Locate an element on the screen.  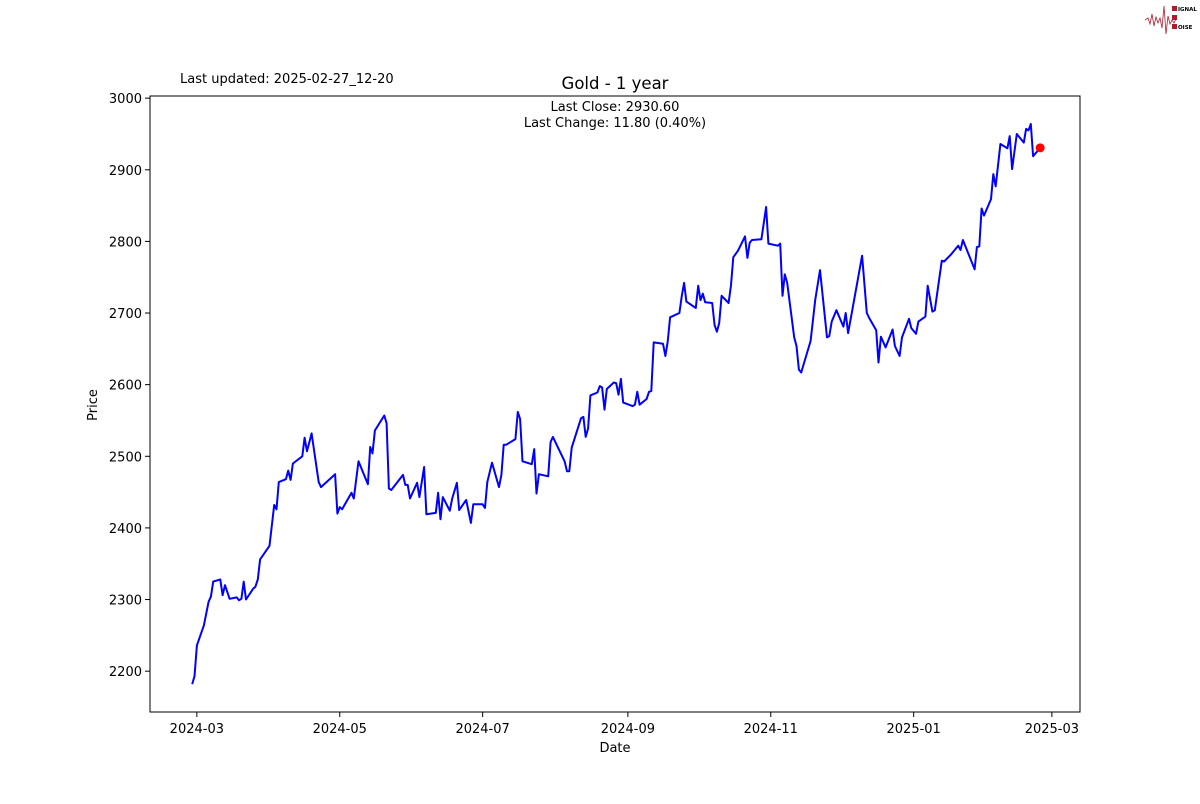
svg-text: IGNAL is located at coordinates (1187, 10).